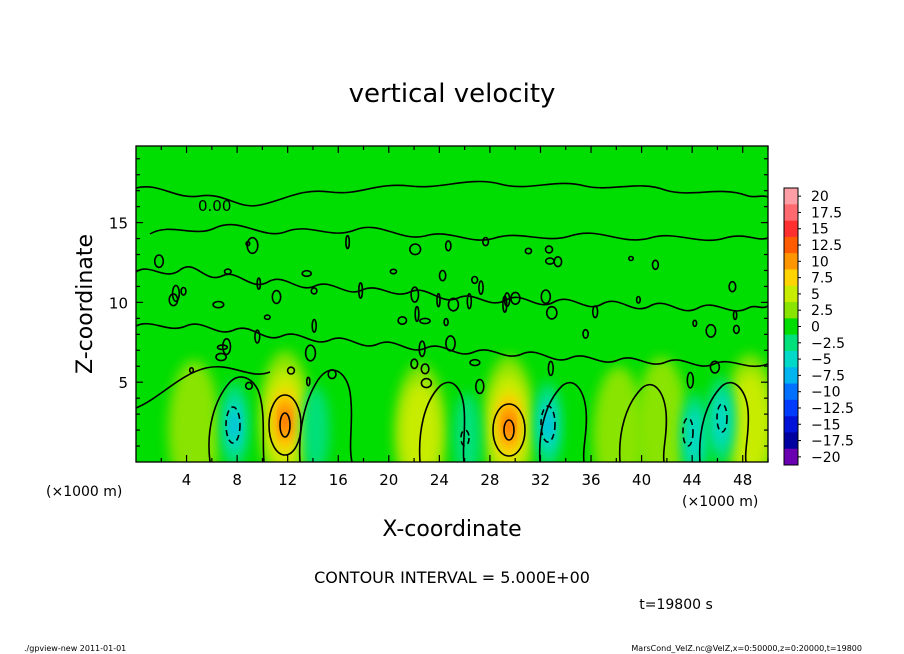 This screenshot has width=904, height=654. Describe the element at coordinates (237, 480) in the screenshot. I see `x-tick-label: 8` at that location.